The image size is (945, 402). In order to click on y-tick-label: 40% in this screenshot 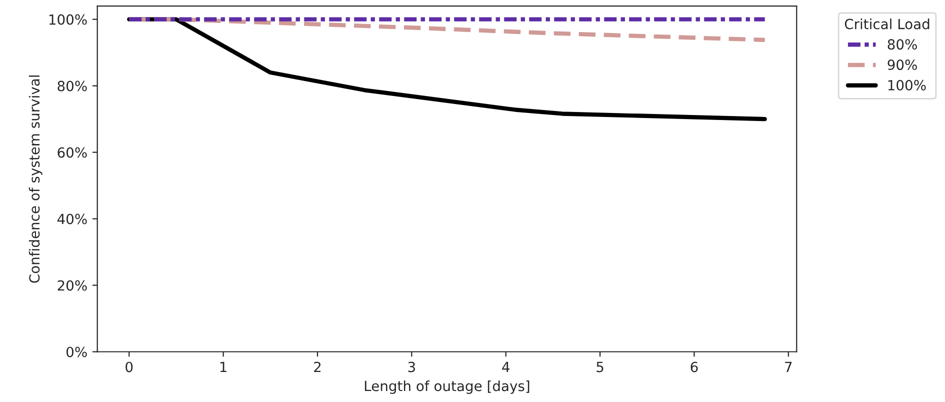, I will do `click(72, 219)`.